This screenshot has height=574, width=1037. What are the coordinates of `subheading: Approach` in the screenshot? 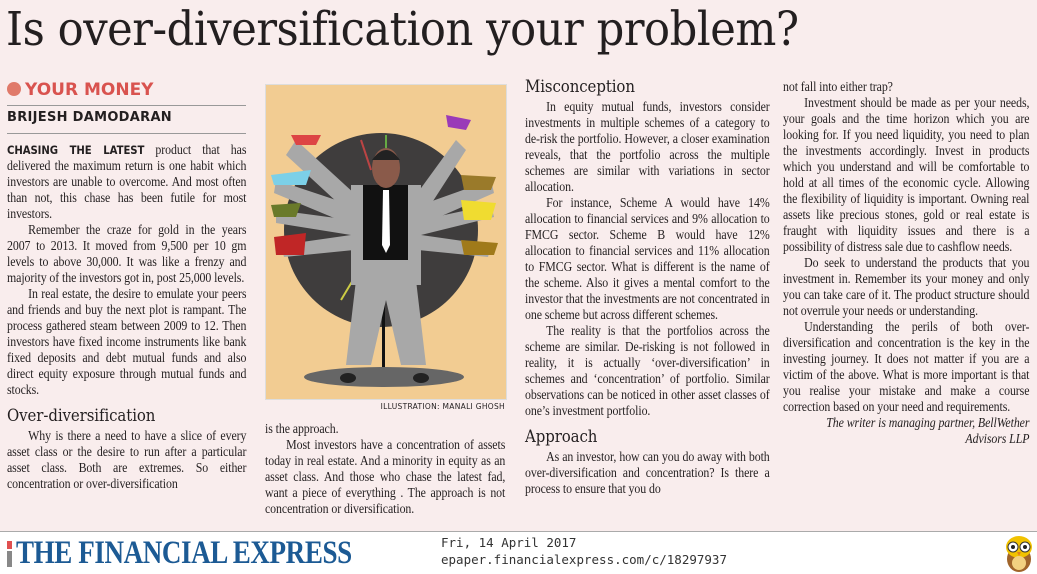 It's located at (561, 437).